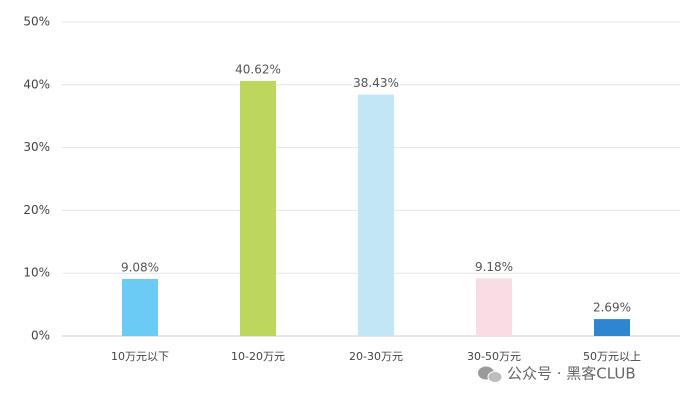 The width and height of the screenshot is (698, 402). I want to click on y-tick-label: 10%, so click(36, 273).